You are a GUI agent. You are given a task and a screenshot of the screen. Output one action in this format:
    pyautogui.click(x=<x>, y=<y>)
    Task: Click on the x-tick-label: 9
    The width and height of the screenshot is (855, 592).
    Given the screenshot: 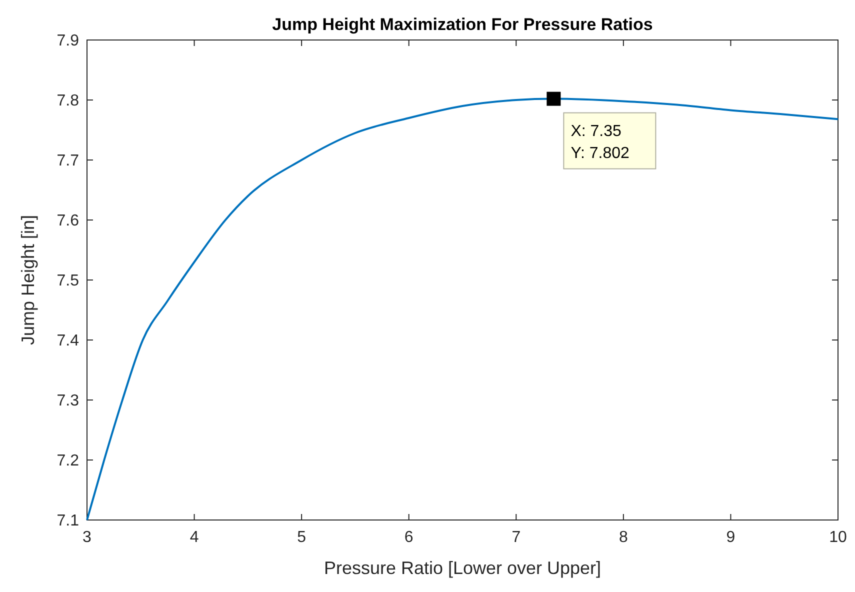 What is the action you would take?
    pyautogui.click(x=731, y=537)
    